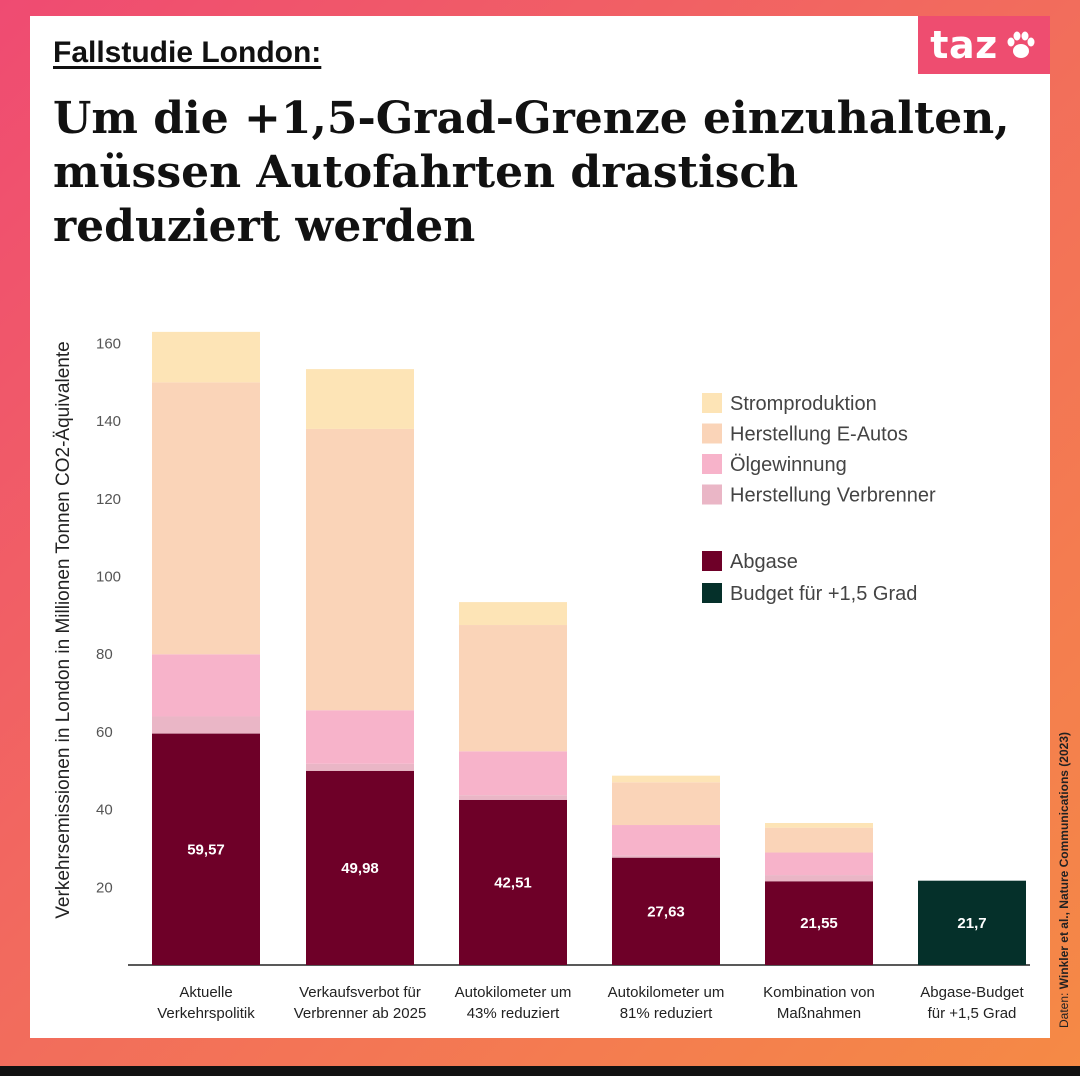 This screenshot has height=1076, width=1080. Describe the element at coordinates (206, 1013) in the screenshot. I see `category-label: Verkehrspolitik` at that location.